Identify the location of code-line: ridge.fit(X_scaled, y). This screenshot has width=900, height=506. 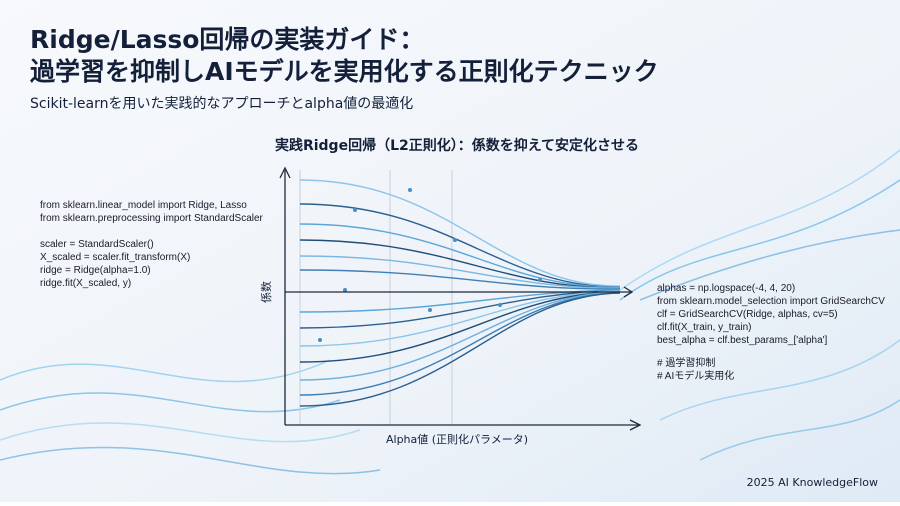
(85, 283).